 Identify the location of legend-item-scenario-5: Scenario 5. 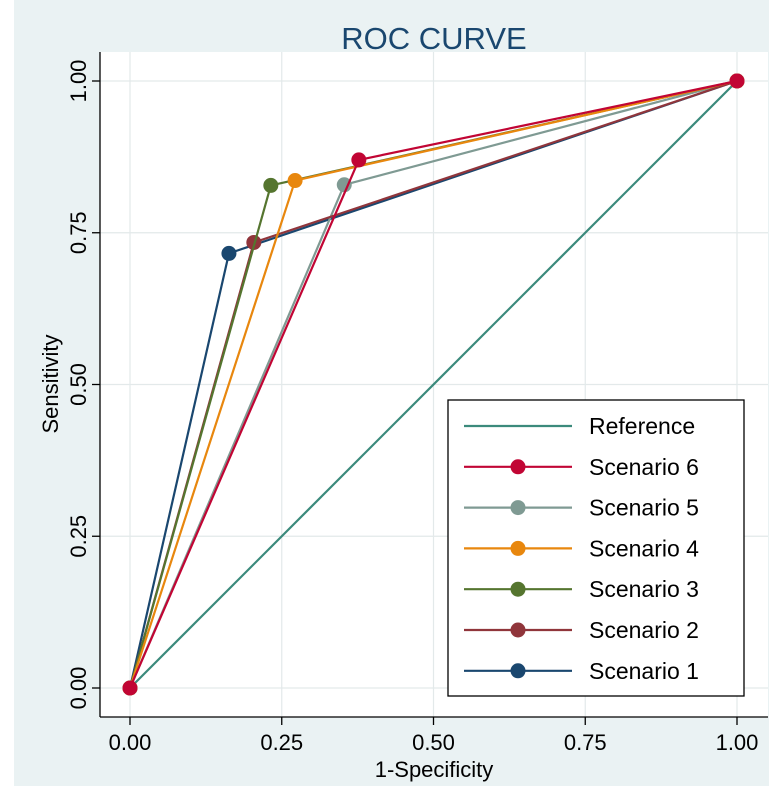
(581, 508).